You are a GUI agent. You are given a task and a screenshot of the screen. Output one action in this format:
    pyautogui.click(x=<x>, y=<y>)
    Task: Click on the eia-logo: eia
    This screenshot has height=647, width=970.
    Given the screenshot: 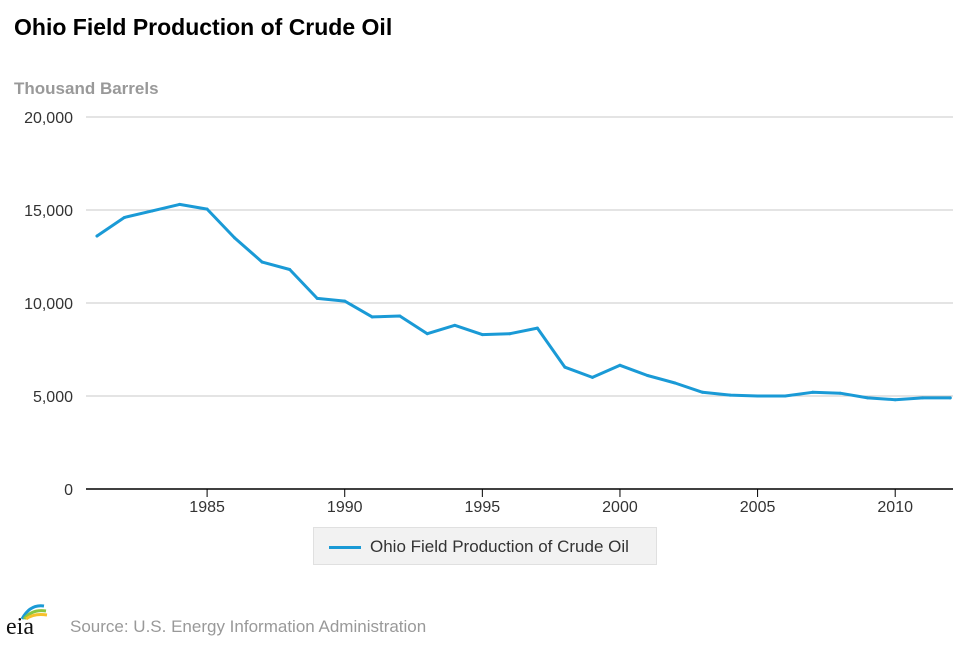 What is the action you would take?
    pyautogui.click(x=31, y=621)
    